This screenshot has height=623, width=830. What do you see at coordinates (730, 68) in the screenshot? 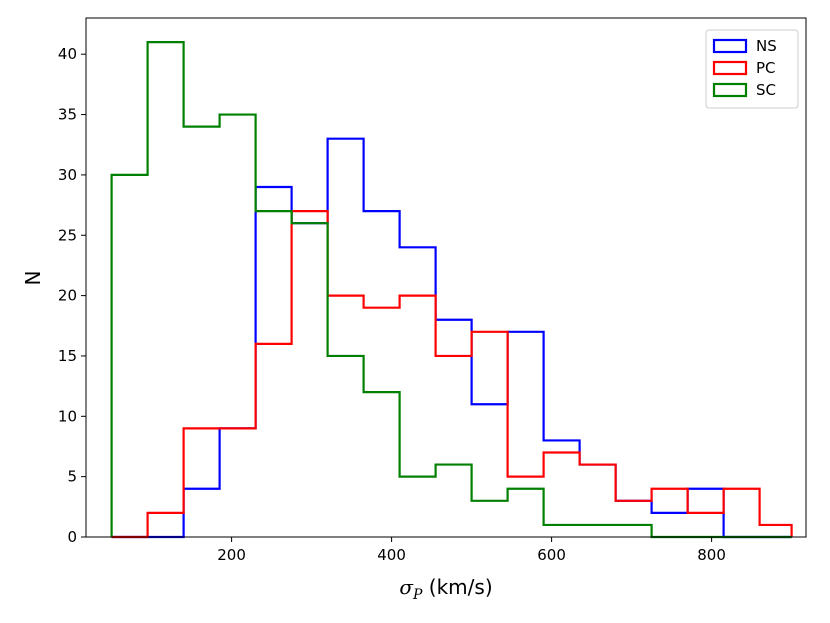
I see `legend-swatch-pc` at bounding box center [730, 68].